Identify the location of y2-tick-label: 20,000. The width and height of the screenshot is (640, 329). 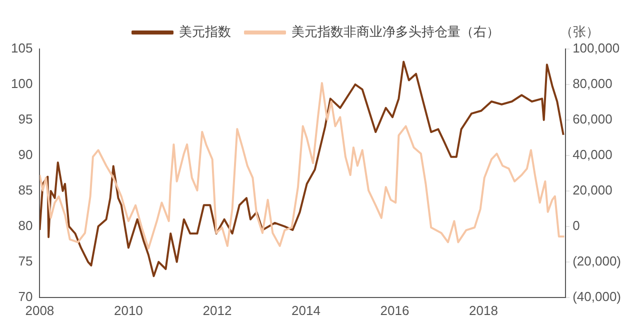
(592, 190).